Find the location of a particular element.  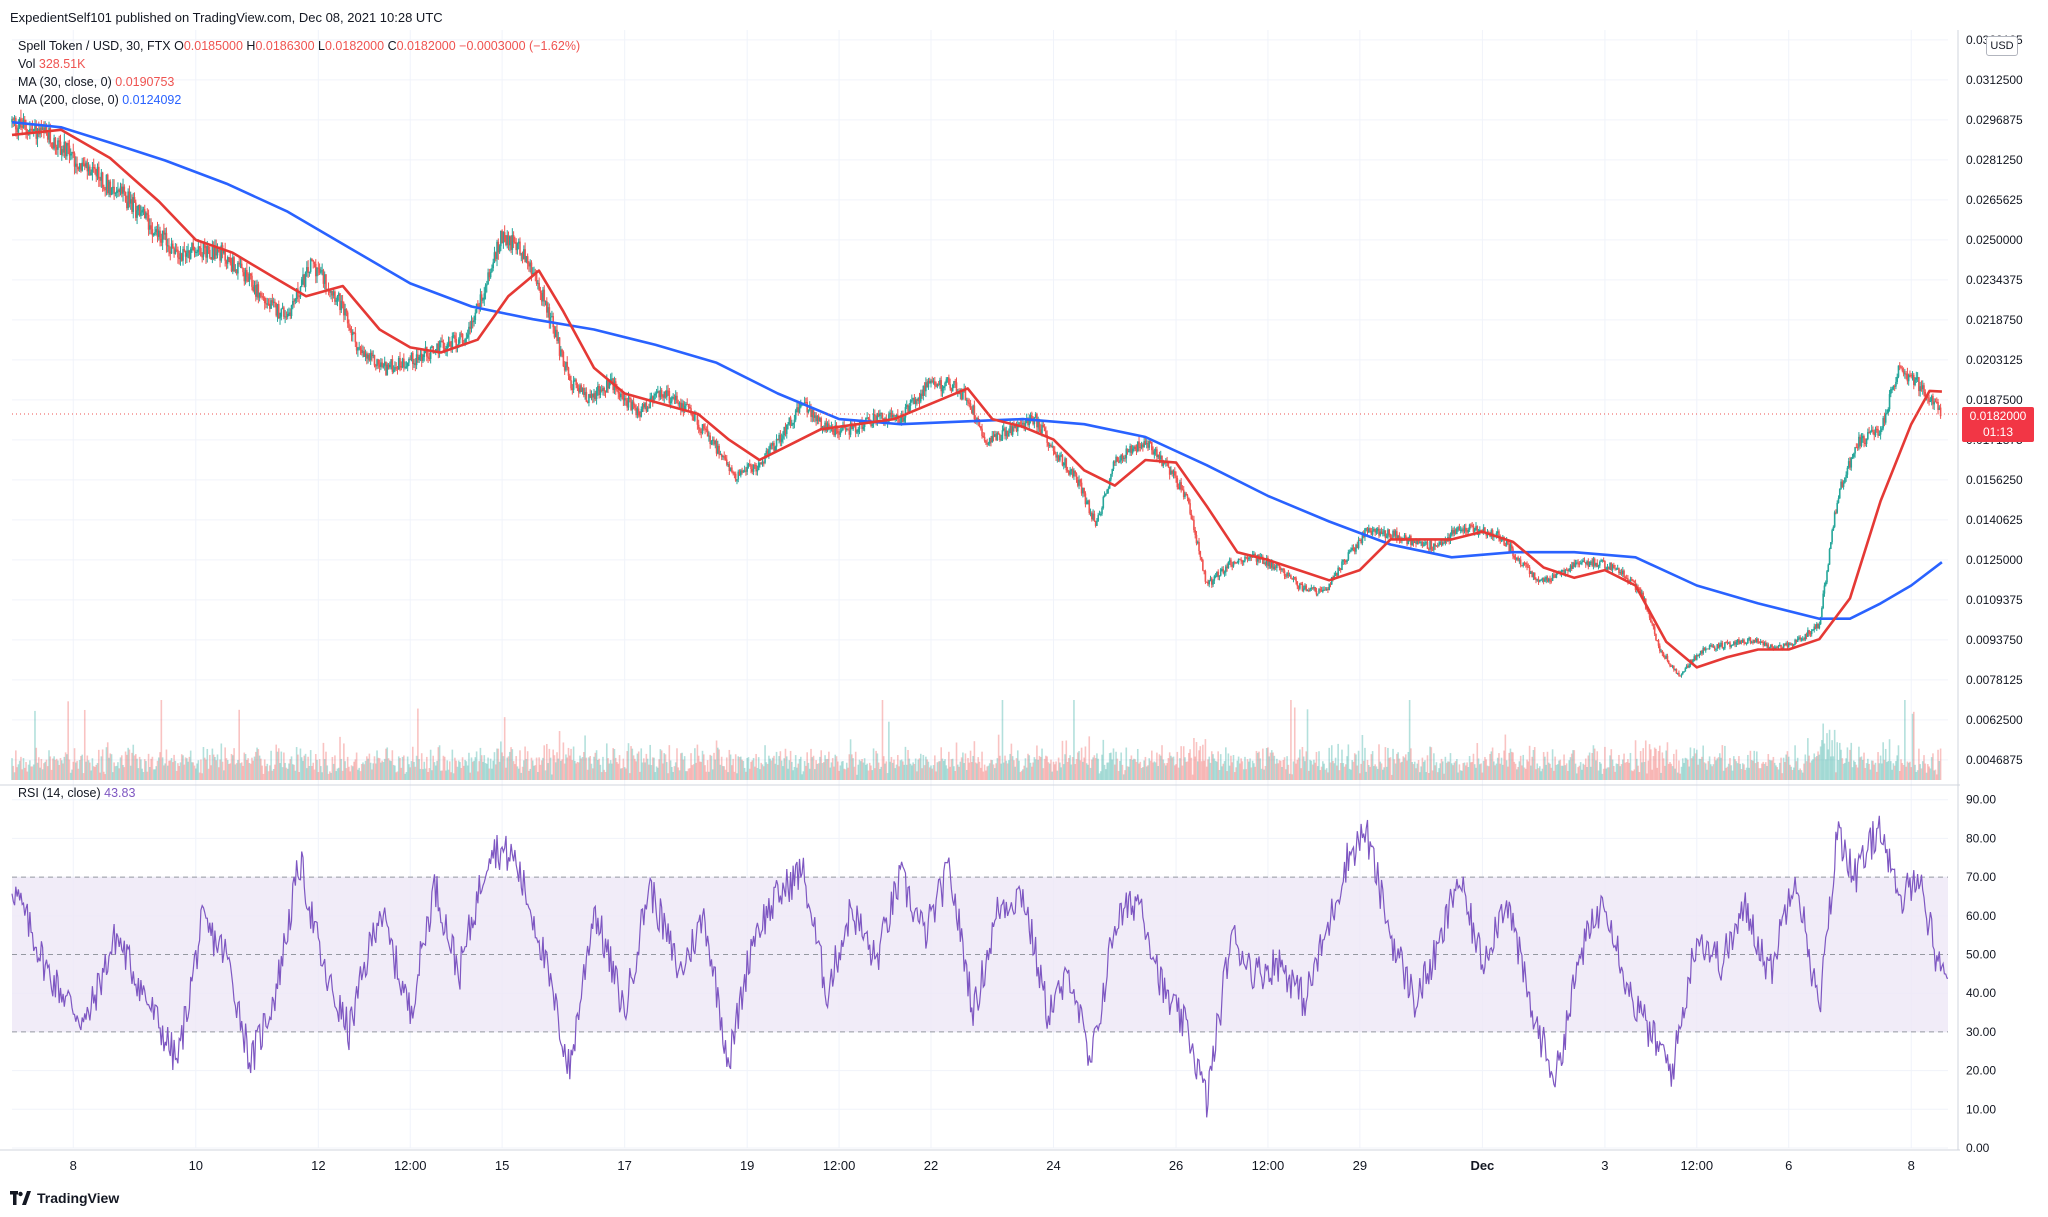

ma200-value: 0.0124092 is located at coordinates (152, 100).